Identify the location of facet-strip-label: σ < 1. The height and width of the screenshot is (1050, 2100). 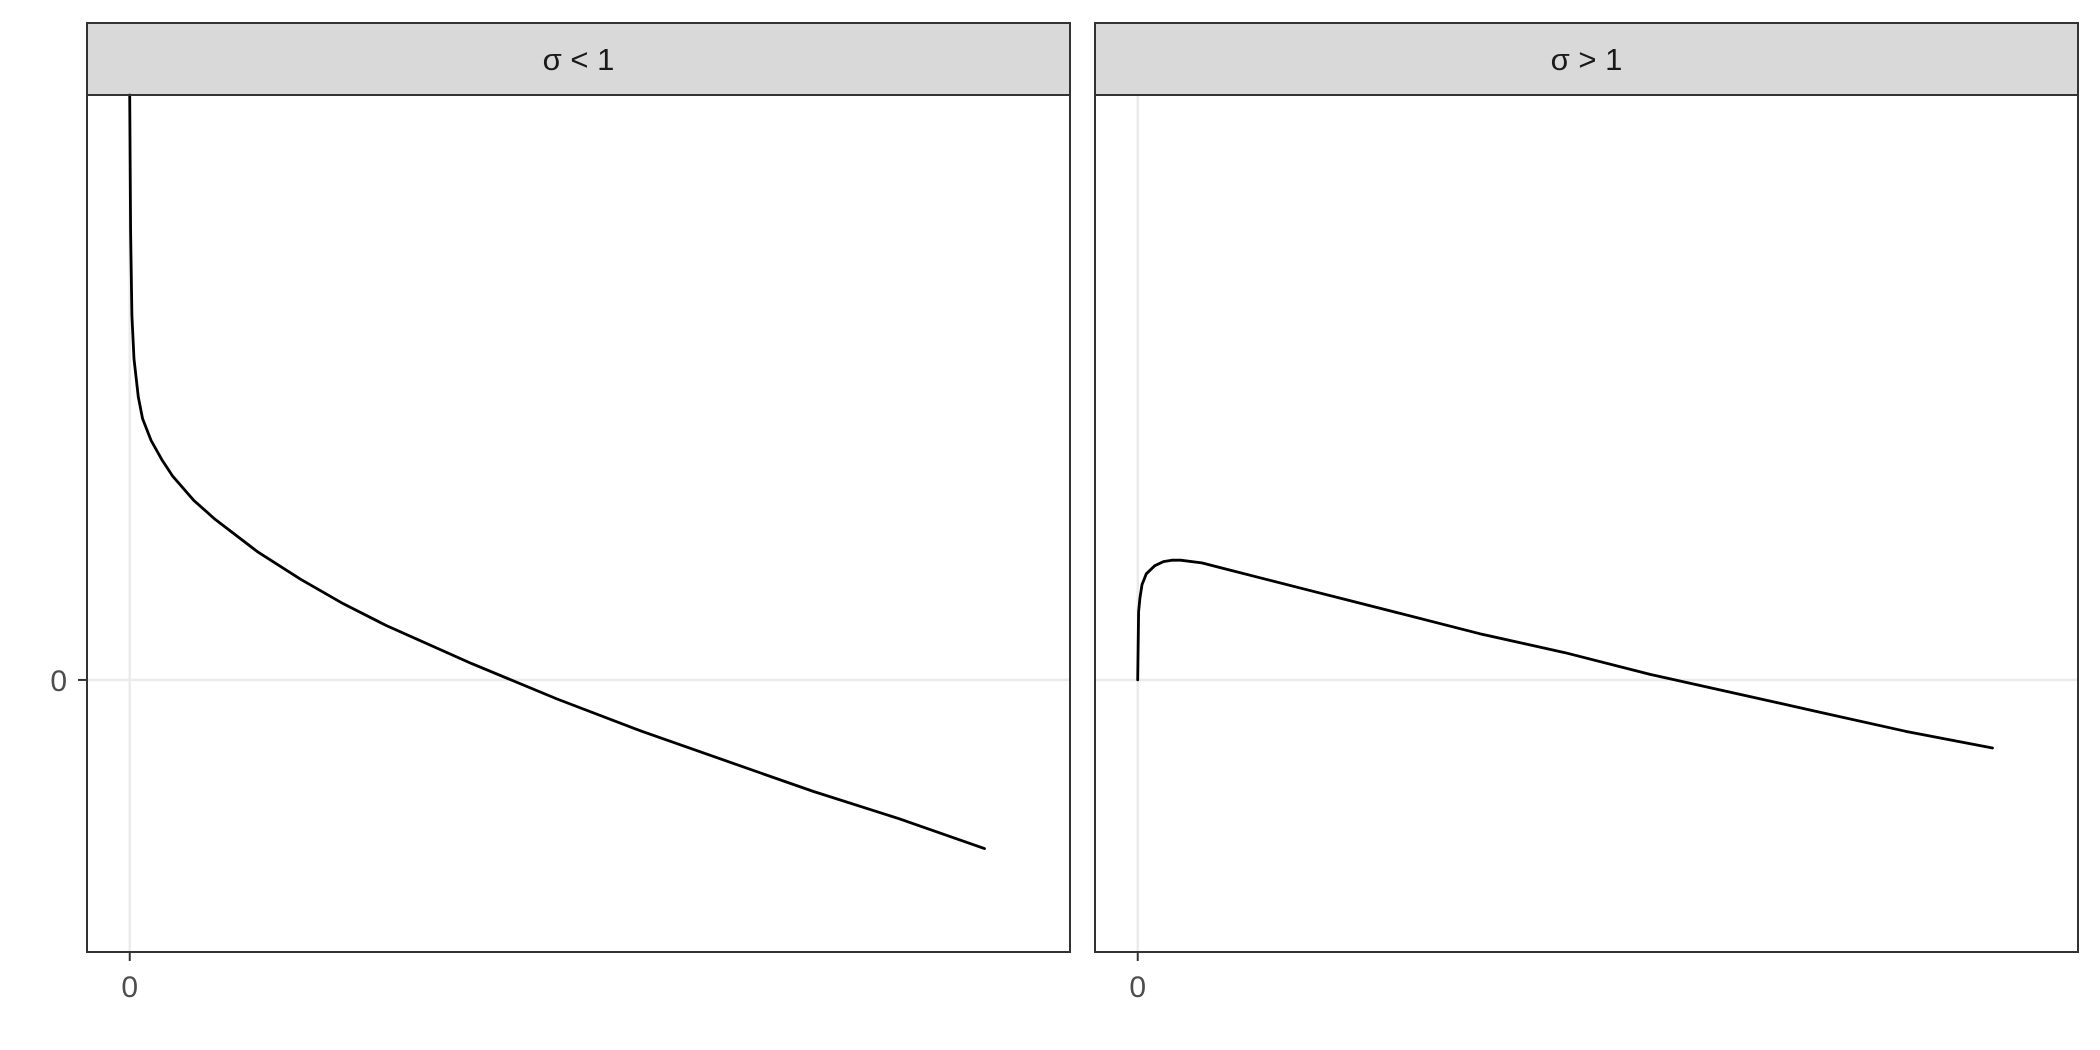
(579, 59).